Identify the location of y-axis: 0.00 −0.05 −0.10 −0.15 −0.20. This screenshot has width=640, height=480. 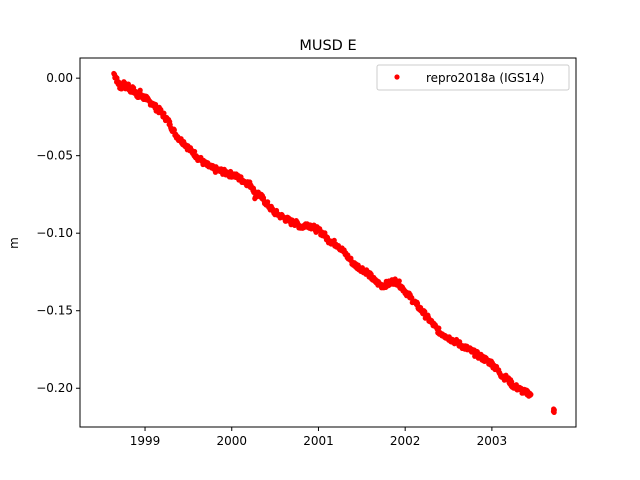
(58, 233).